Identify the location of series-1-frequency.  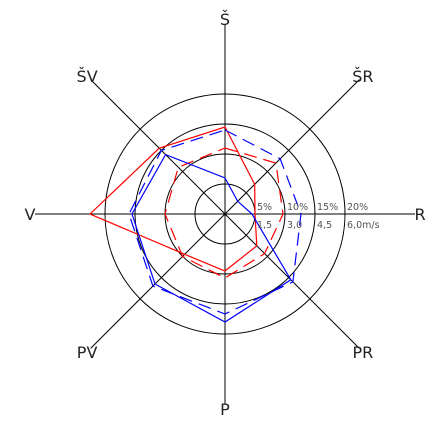
(173, 199).